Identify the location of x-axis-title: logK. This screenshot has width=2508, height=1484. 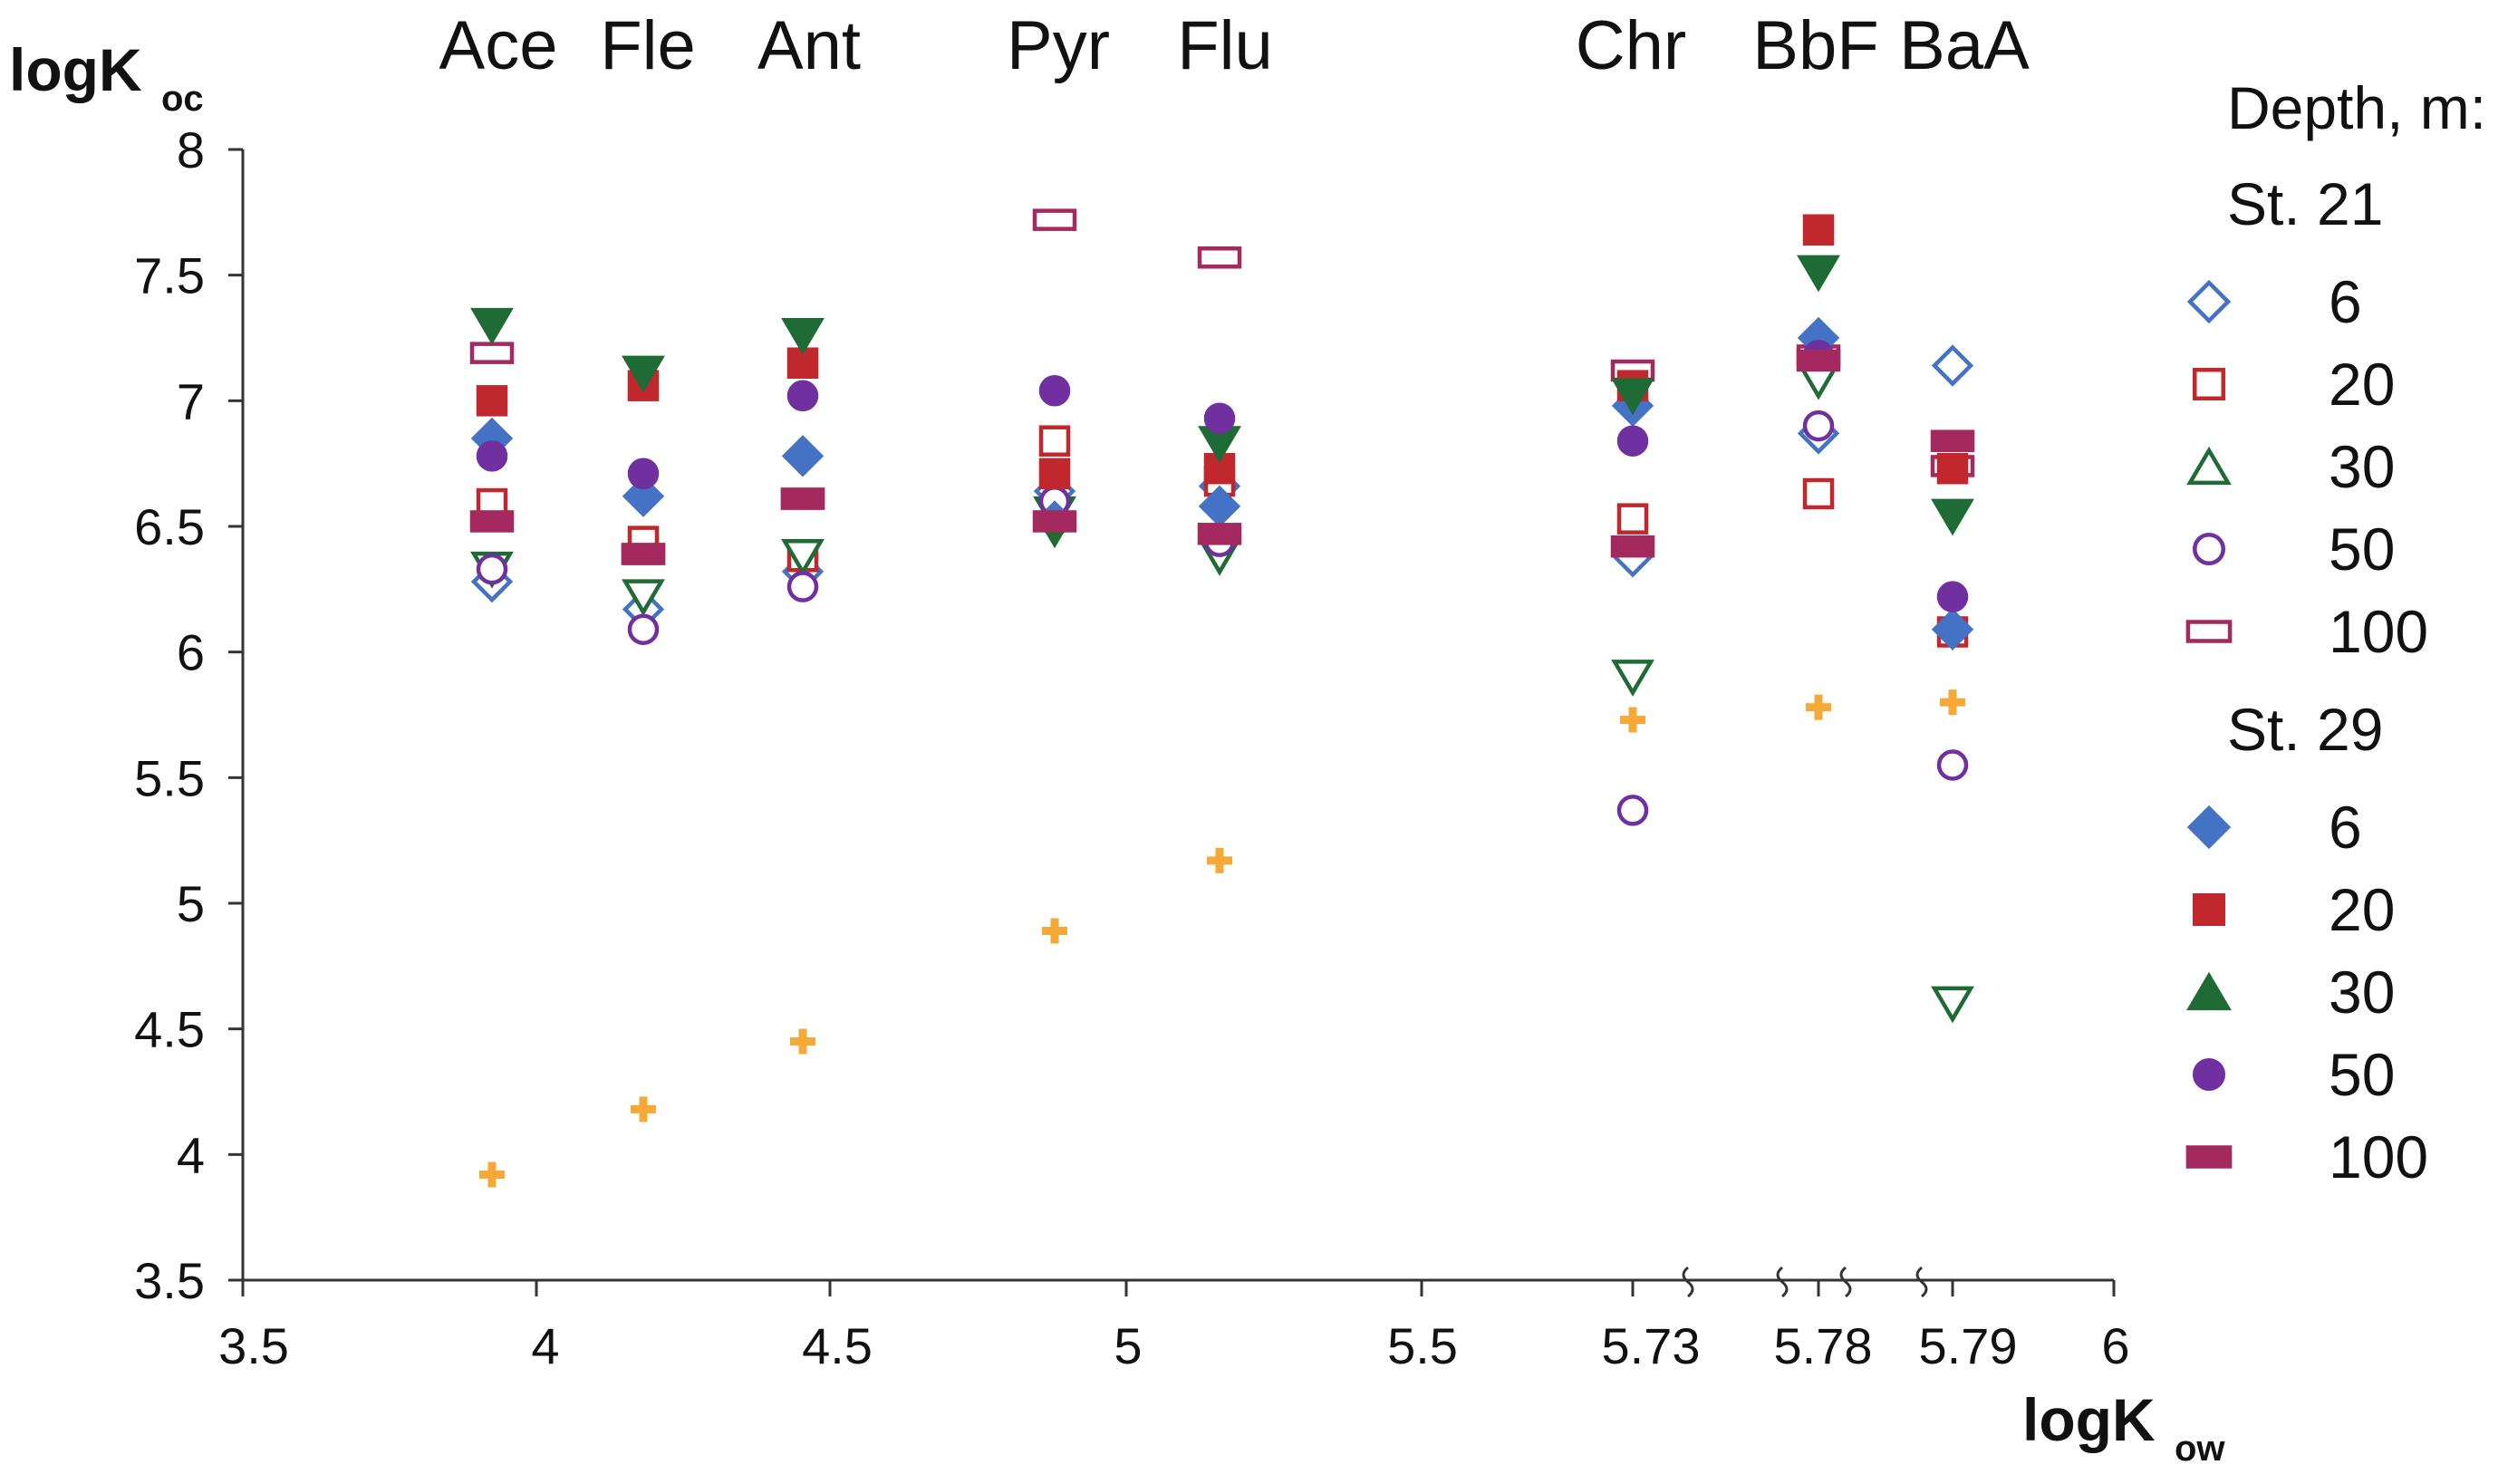
(2089, 1420).